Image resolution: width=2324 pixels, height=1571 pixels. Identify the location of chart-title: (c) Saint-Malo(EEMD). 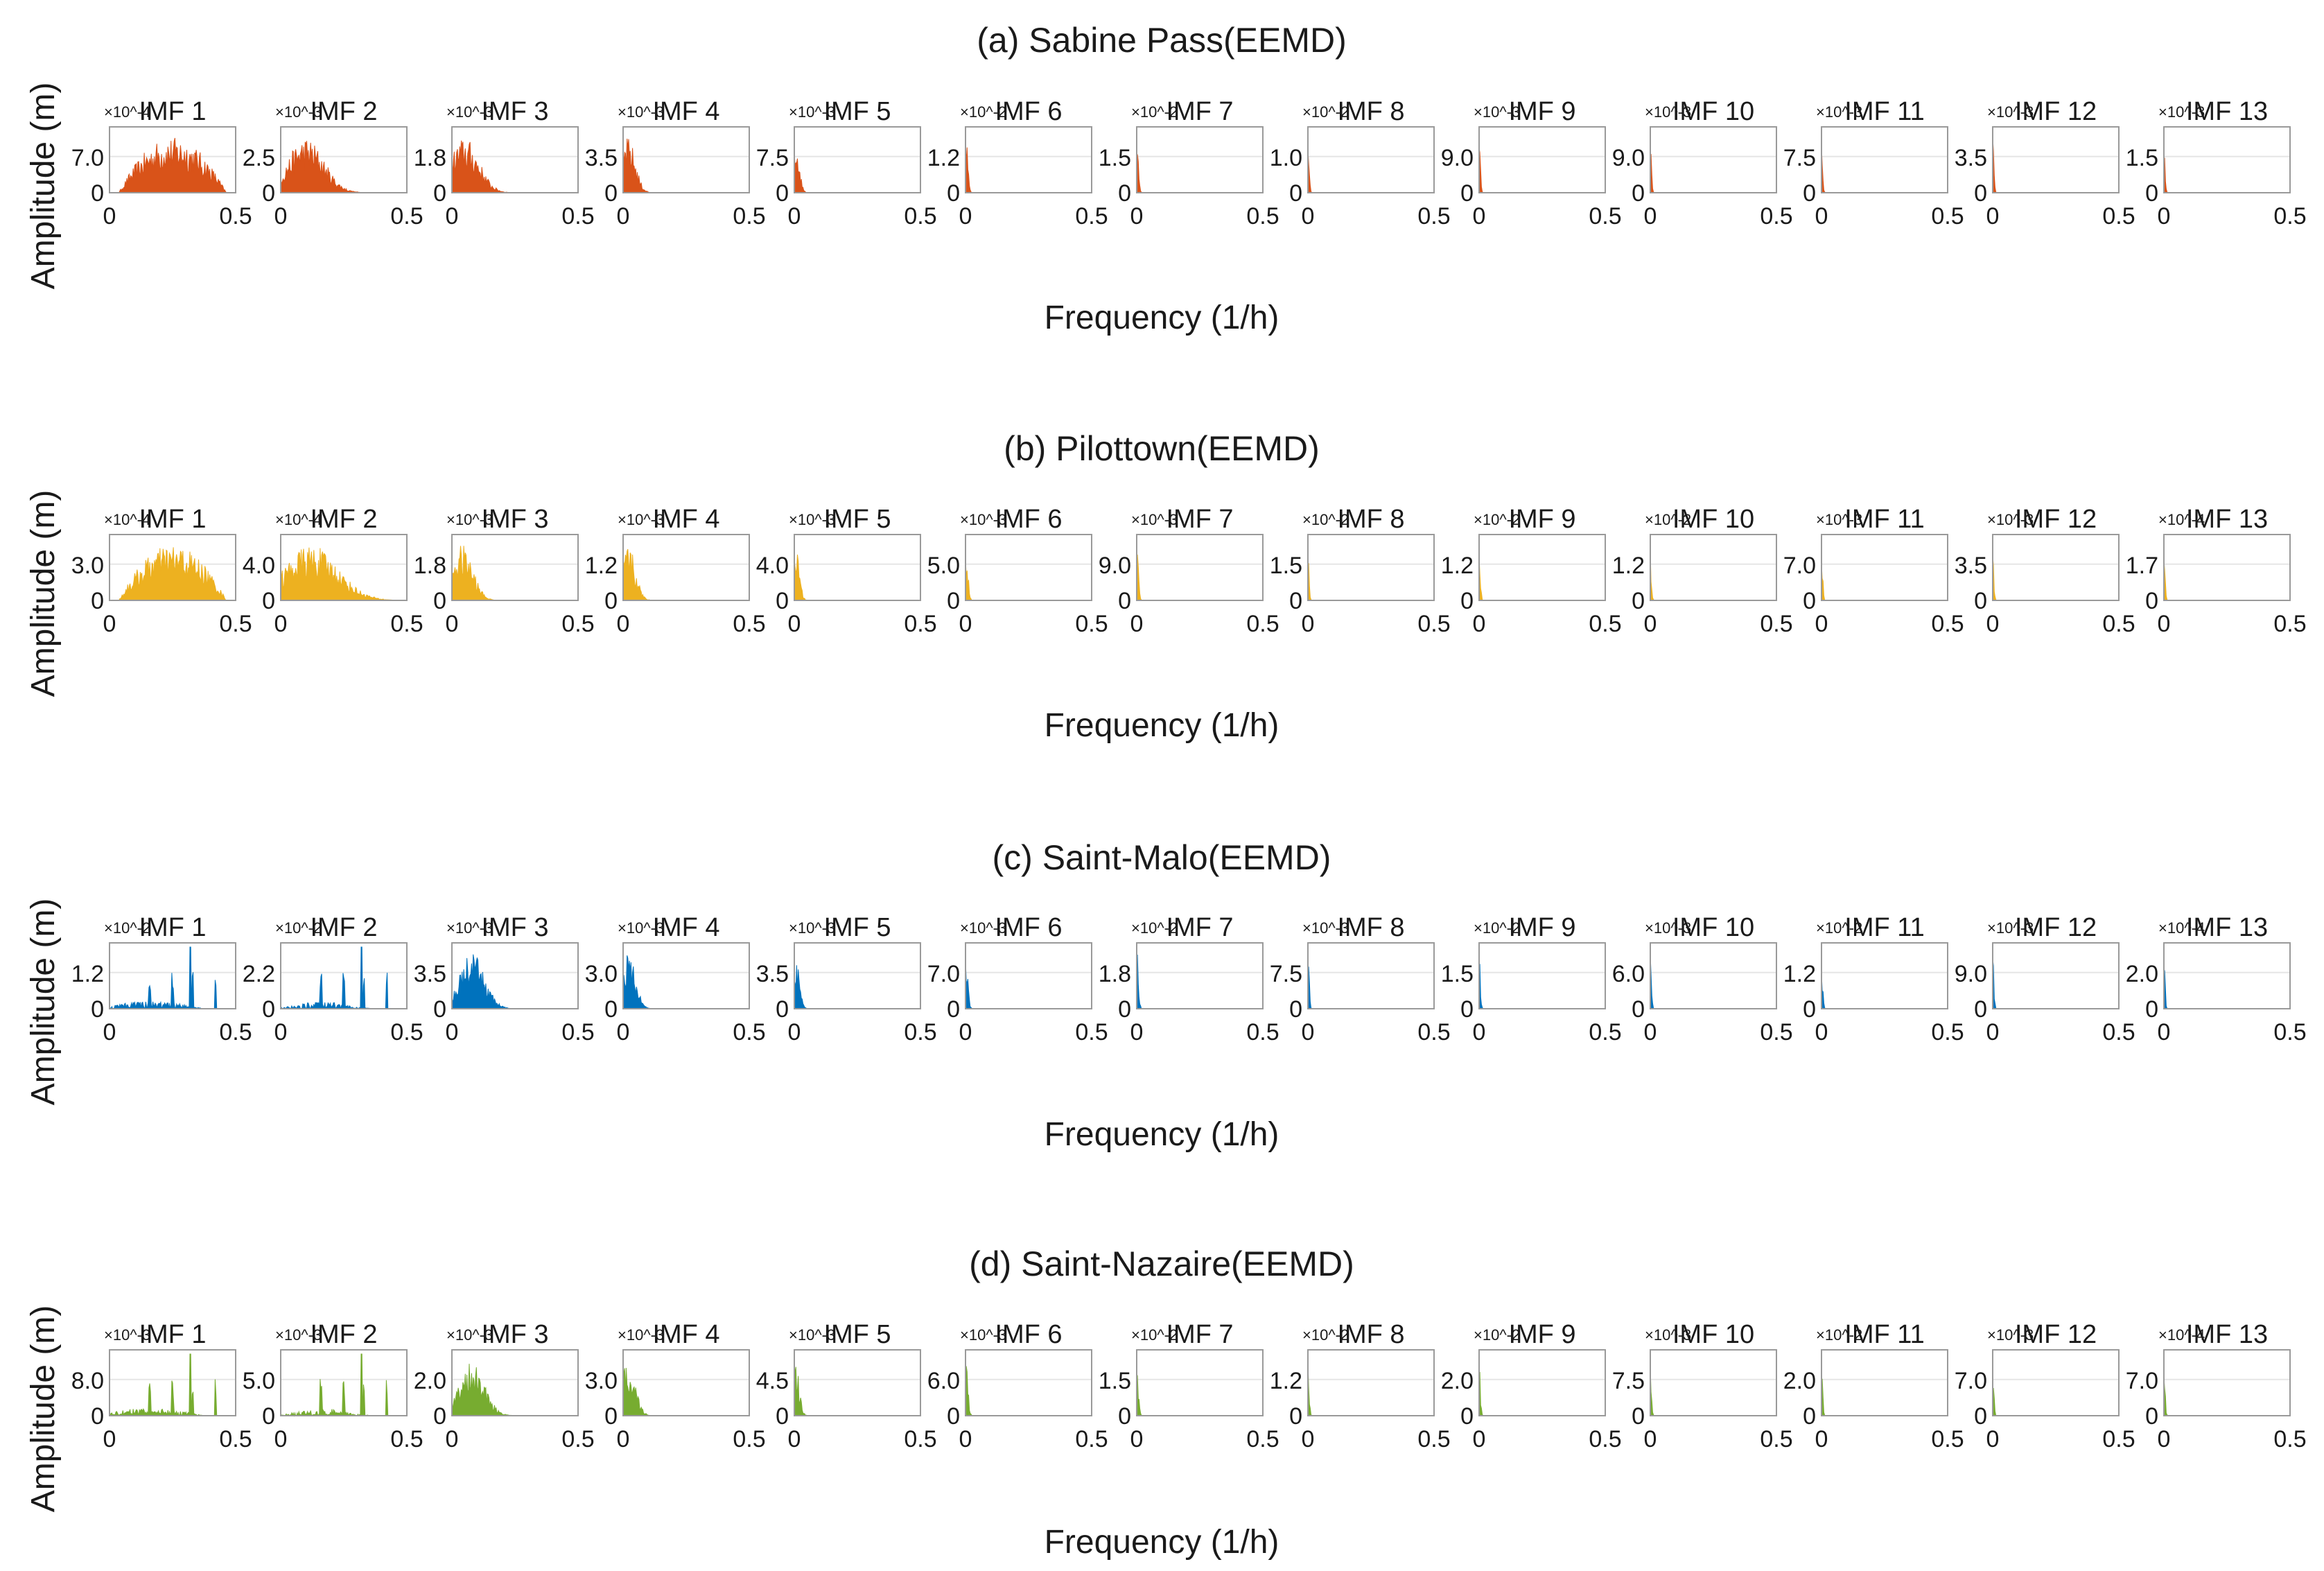
(1162, 857).